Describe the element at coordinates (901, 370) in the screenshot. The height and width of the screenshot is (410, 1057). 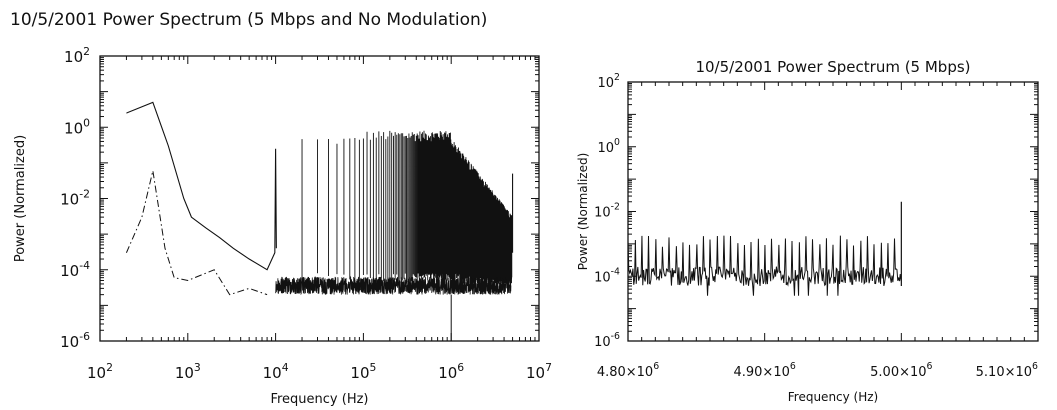
I see `chart2-xtick-label: 5.00×10⁶` at that location.